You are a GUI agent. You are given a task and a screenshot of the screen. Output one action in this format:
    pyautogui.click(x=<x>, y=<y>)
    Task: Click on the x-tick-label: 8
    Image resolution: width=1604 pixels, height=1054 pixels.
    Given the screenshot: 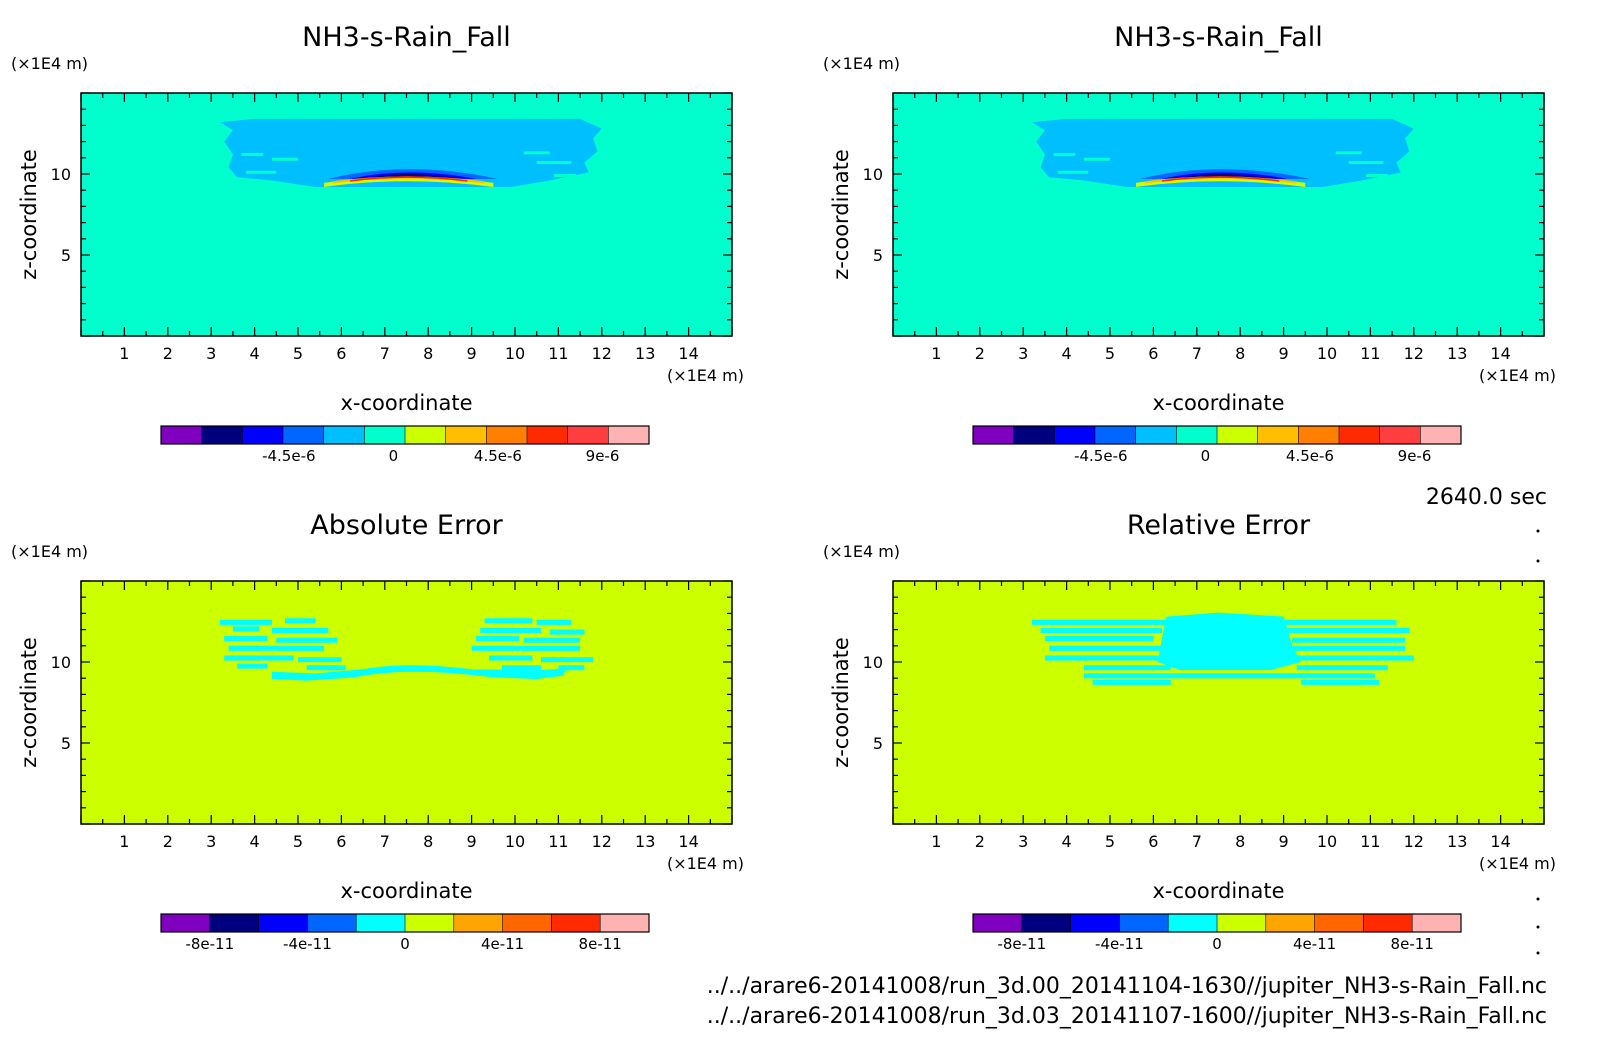 What is the action you would take?
    pyautogui.click(x=428, y=841)
    